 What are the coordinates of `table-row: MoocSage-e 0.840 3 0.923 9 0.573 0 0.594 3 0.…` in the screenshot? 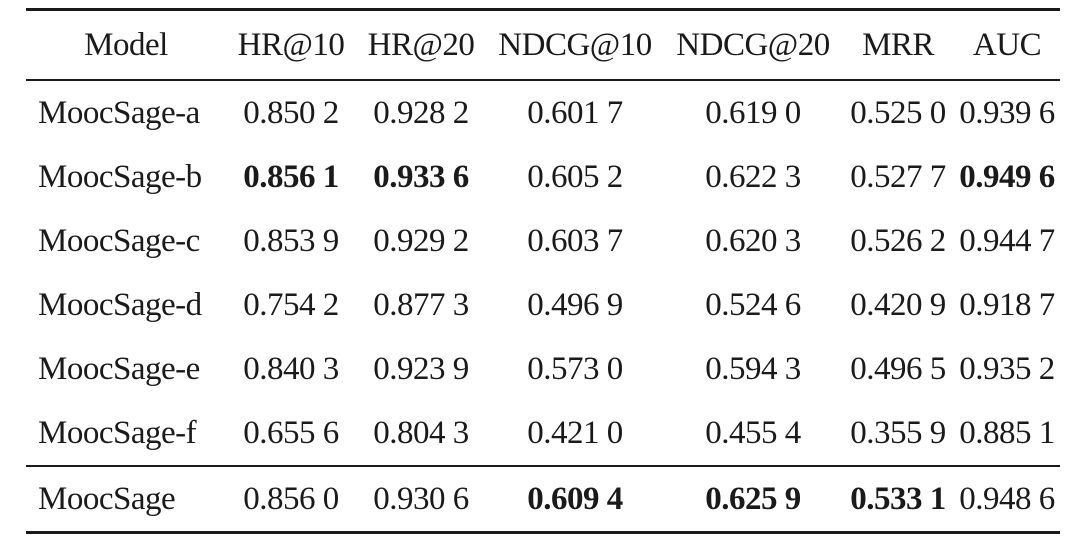 It's located at (543, 369).